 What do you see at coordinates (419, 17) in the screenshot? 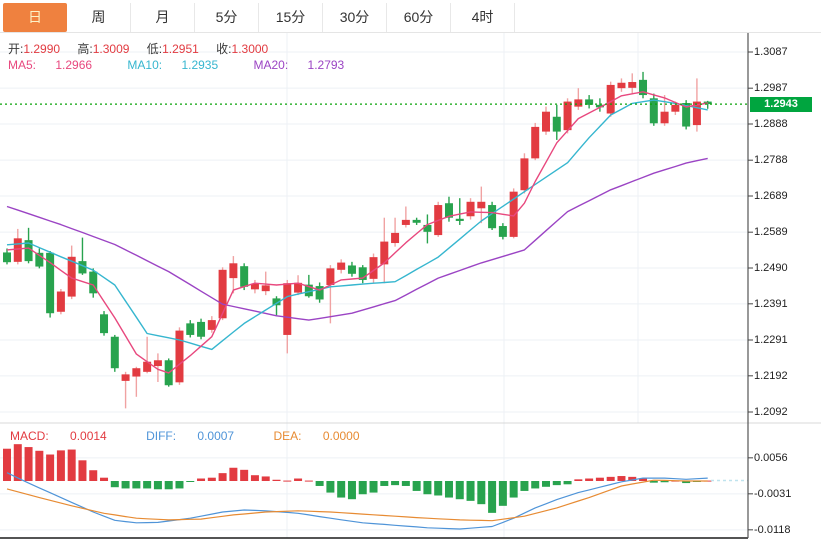
I see `tab-60min: 60分` at bounding box center [419, 17].